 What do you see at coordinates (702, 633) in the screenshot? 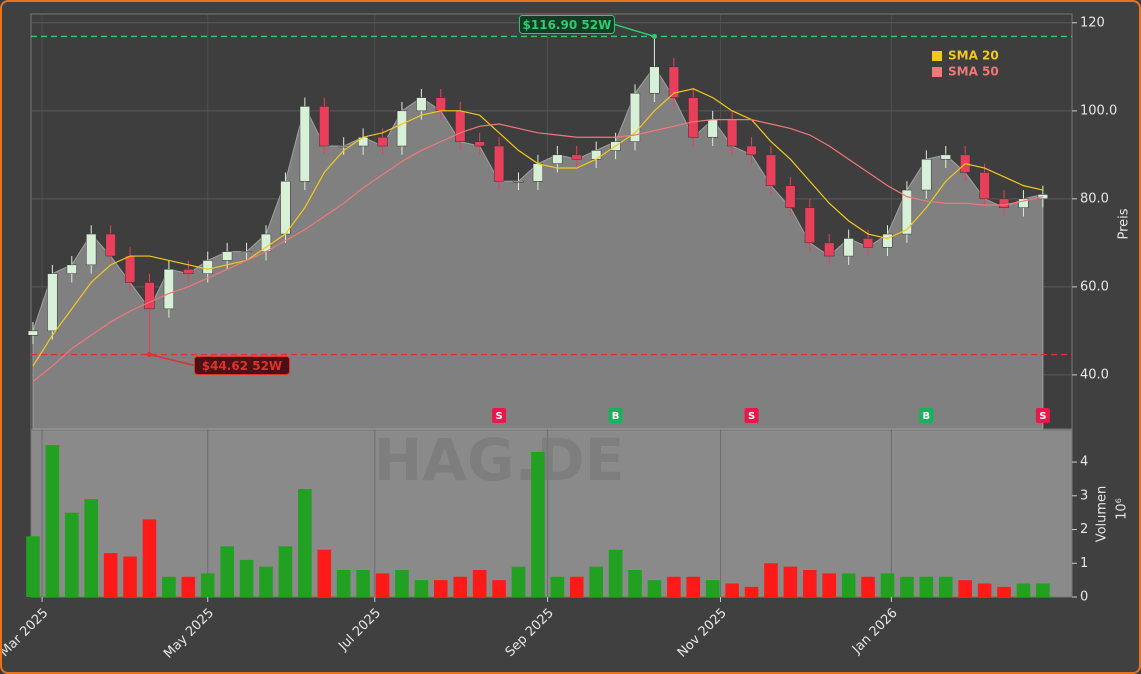
I see `x-tick-label: Nov 2025` at bounding box center [702, 633].